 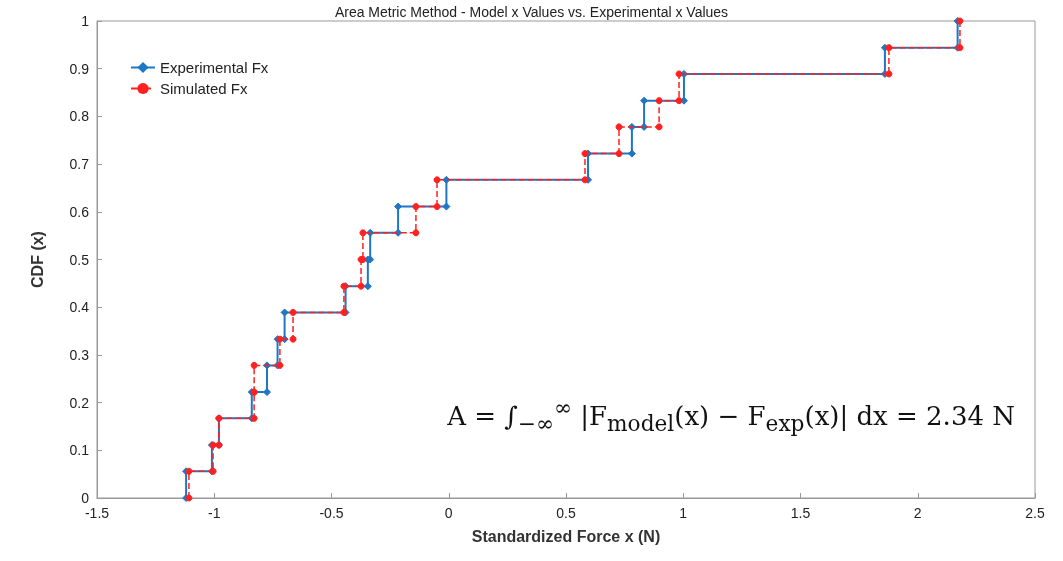 I want to click on x-tick-label: 2, so click(x=917, y=513).